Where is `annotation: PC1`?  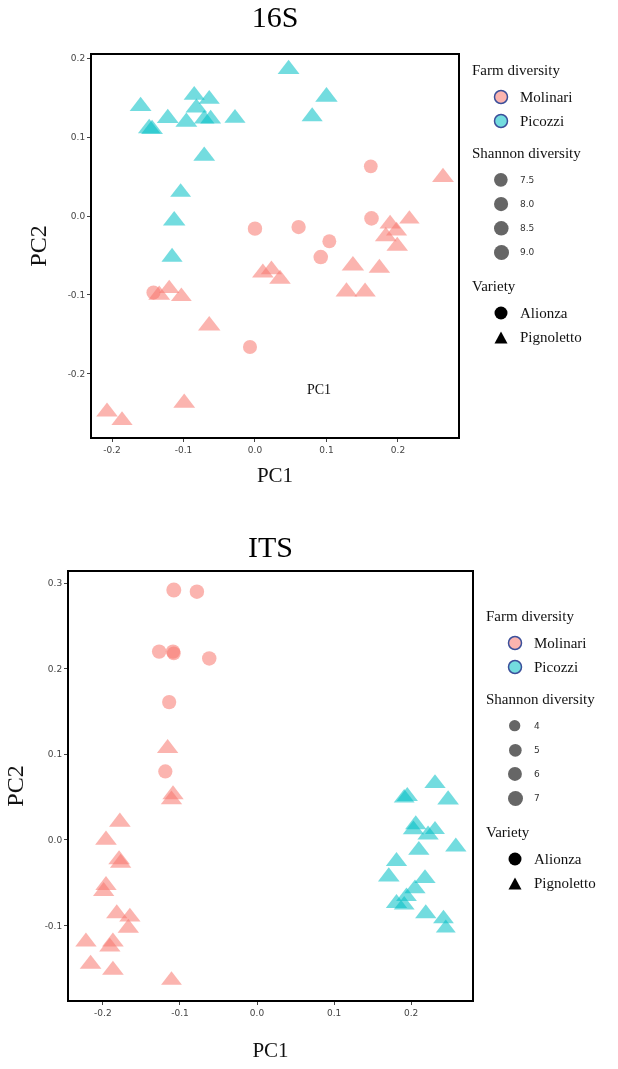
annotation: PC1 is located at coordinates (319, 389).